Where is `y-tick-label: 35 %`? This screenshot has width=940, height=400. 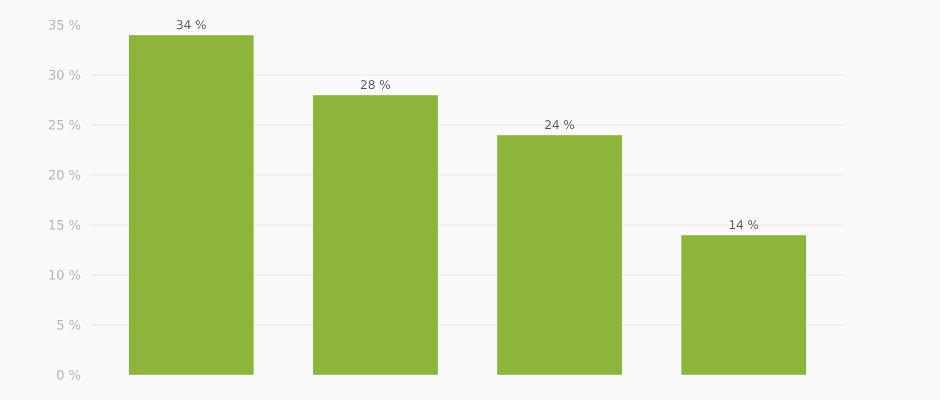
y-tick-label: 35 % is located at coordinates (64, 26).